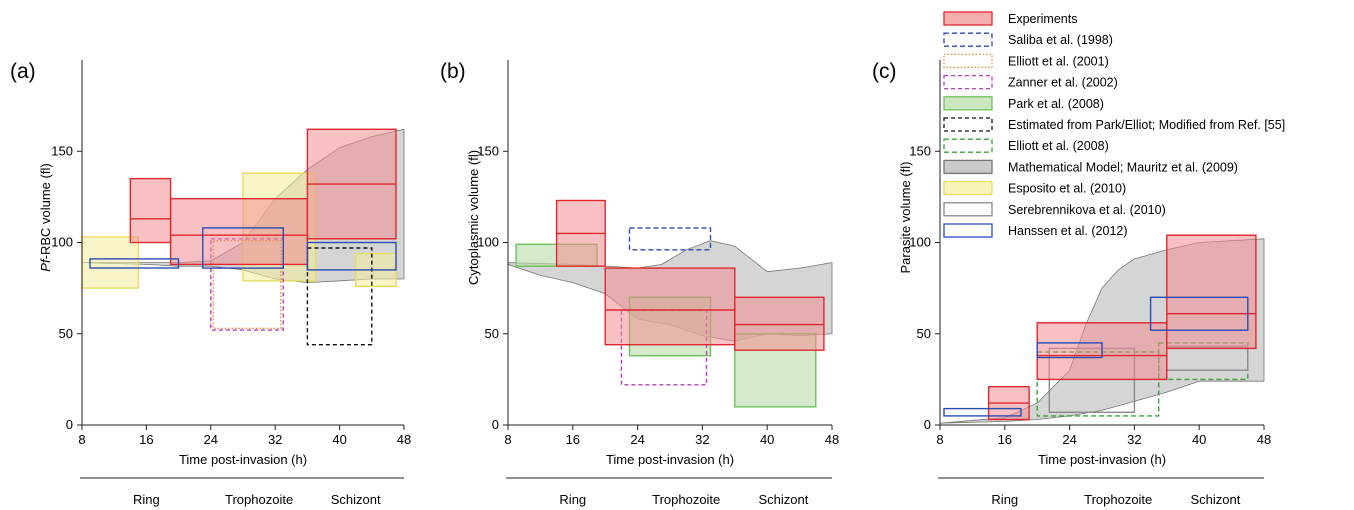 This screenshot has height=510, width=1354. Describe the element at coordinates (45, 217) in the screenshot. I see `y-axis-label: Pf-RBC volume (fl)` at that location.